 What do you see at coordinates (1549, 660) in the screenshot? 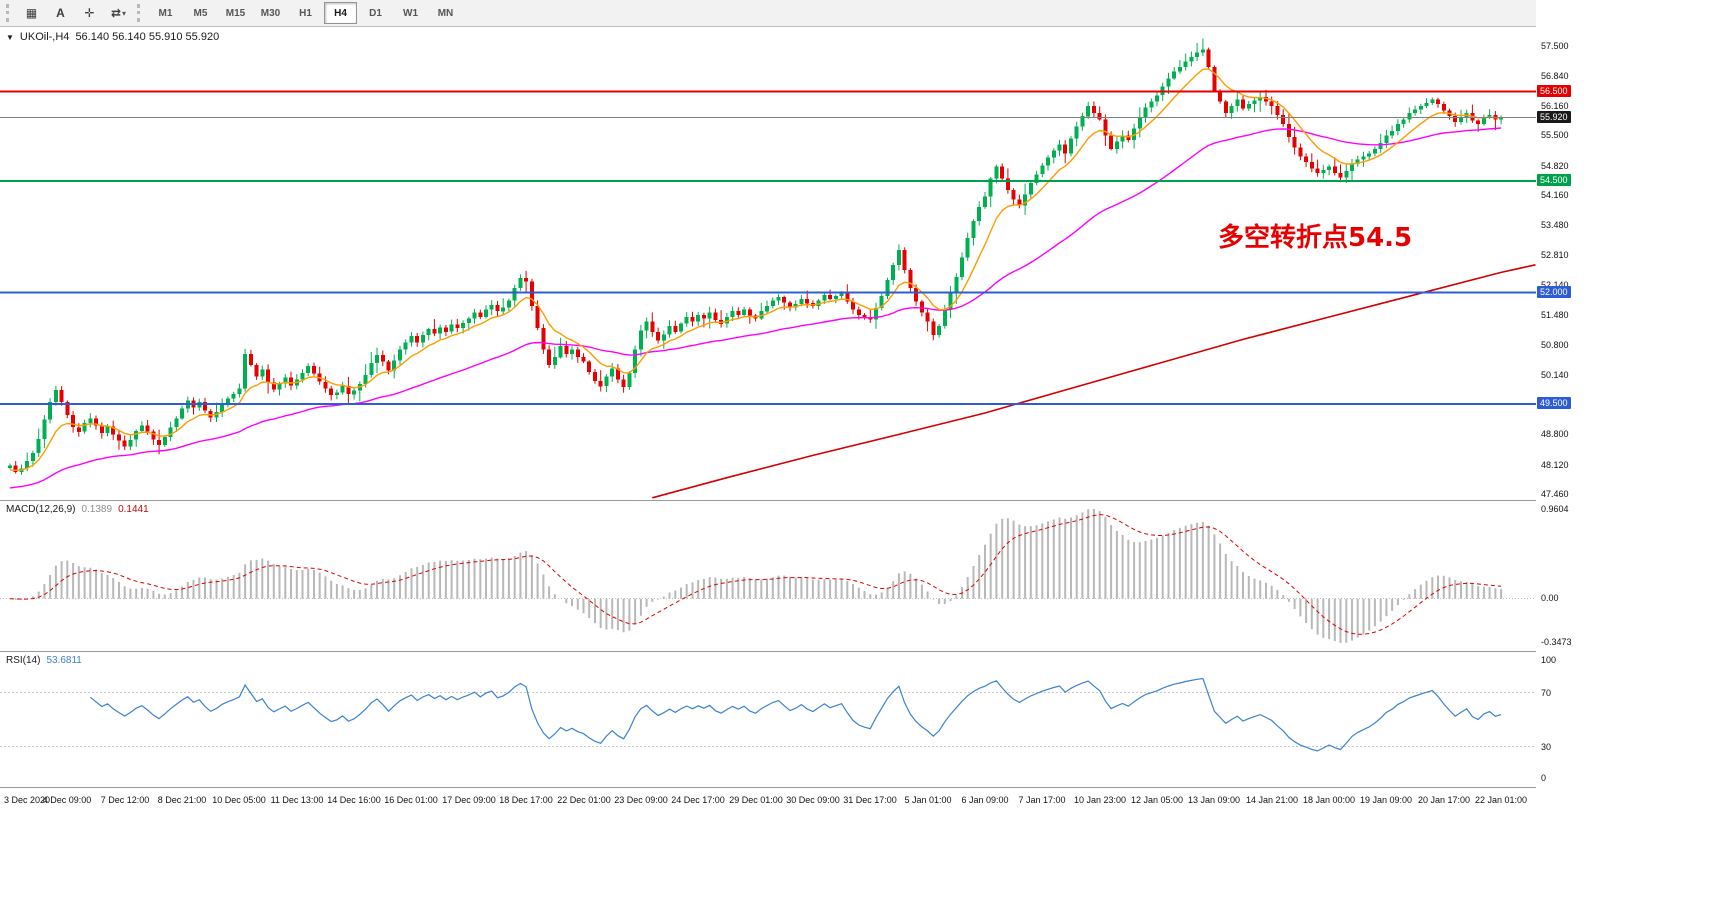
I see `rsi-axis-100: 100` at bounding box center [1549, 660].